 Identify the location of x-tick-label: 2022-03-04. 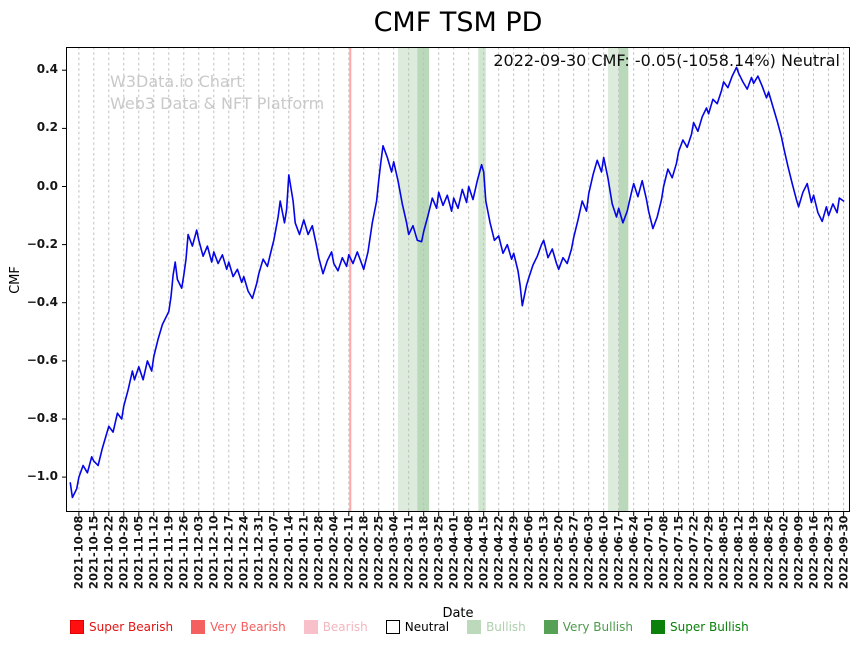
(393, 552).